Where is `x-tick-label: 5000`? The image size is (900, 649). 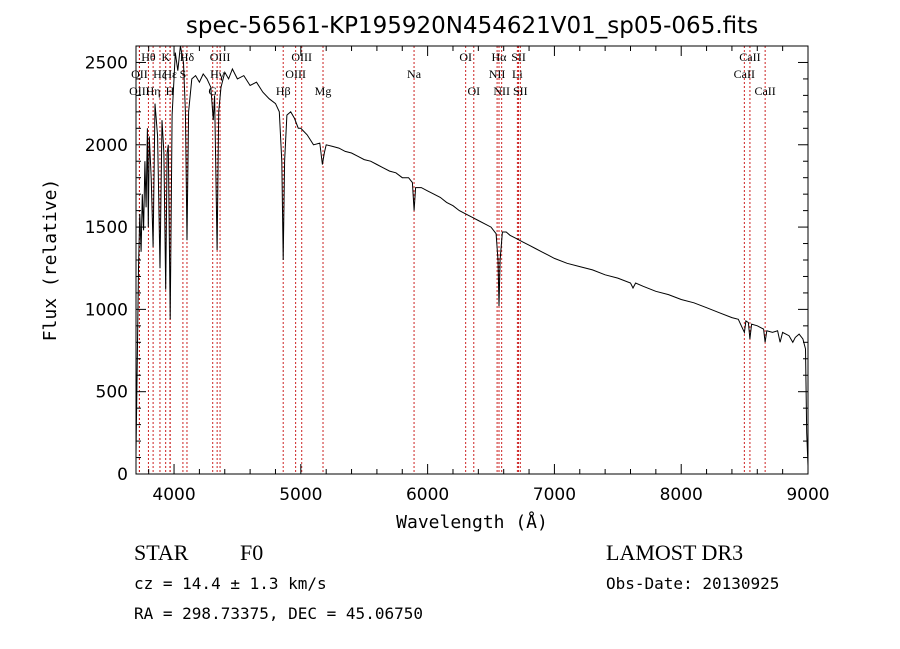 x-tick-label: 5000 is located at coordinates (300, 495).